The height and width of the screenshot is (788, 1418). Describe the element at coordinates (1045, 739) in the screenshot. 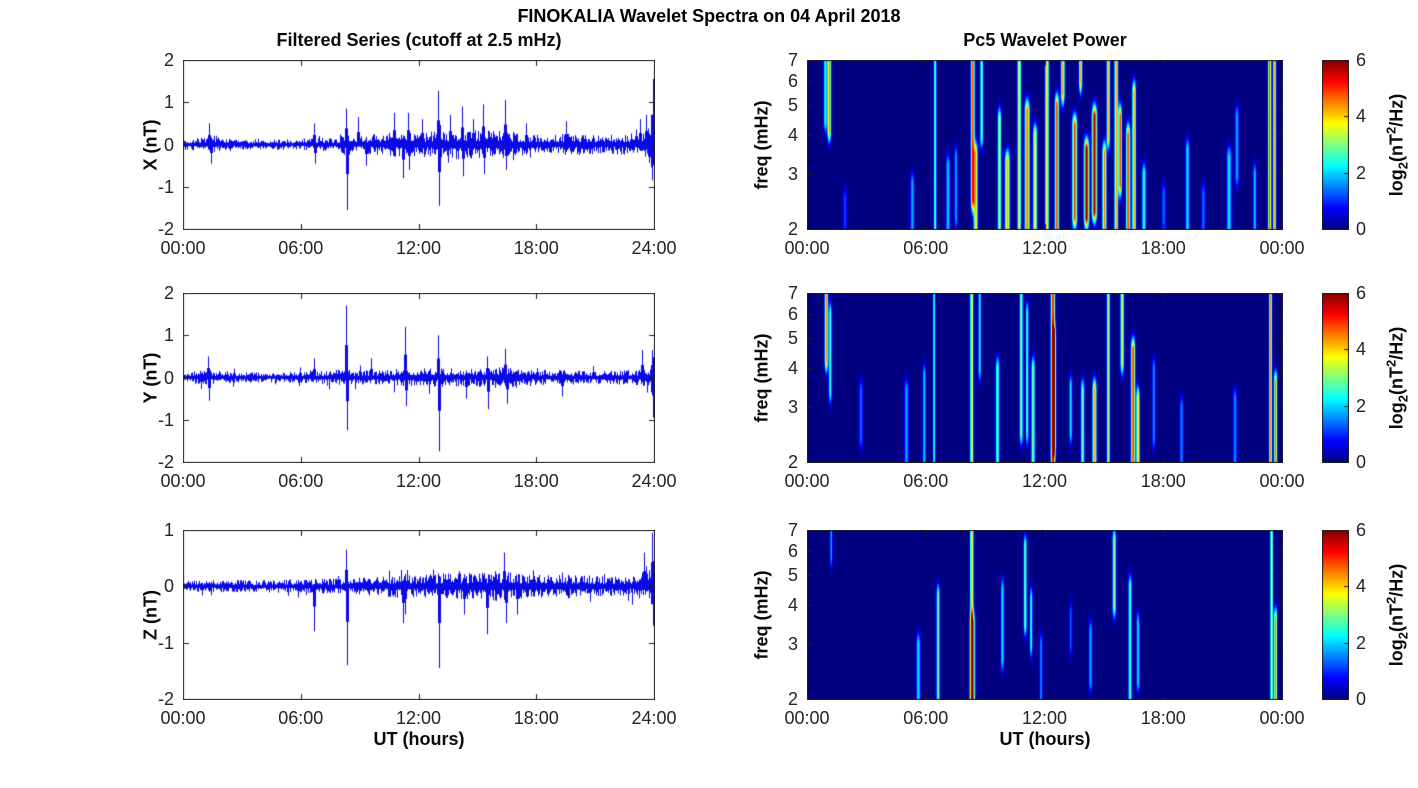

I see `x-axis-label-right: UT (hours)` at that location.